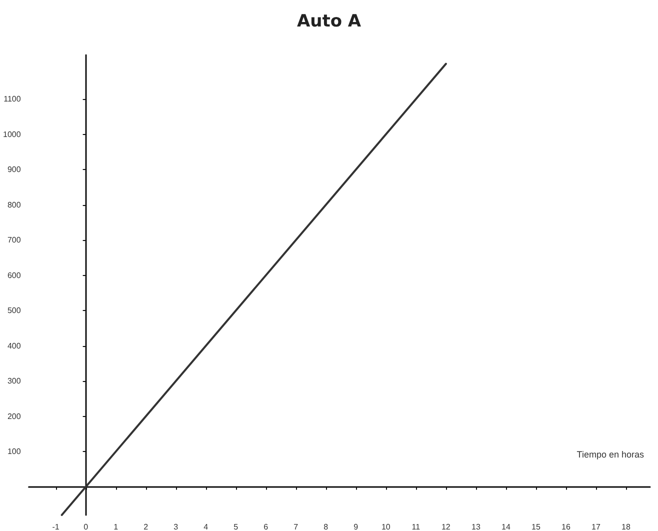  Describe the element at coordinates (14, 311) in the screenshot. I see `y-tick-label: 500` at that location.